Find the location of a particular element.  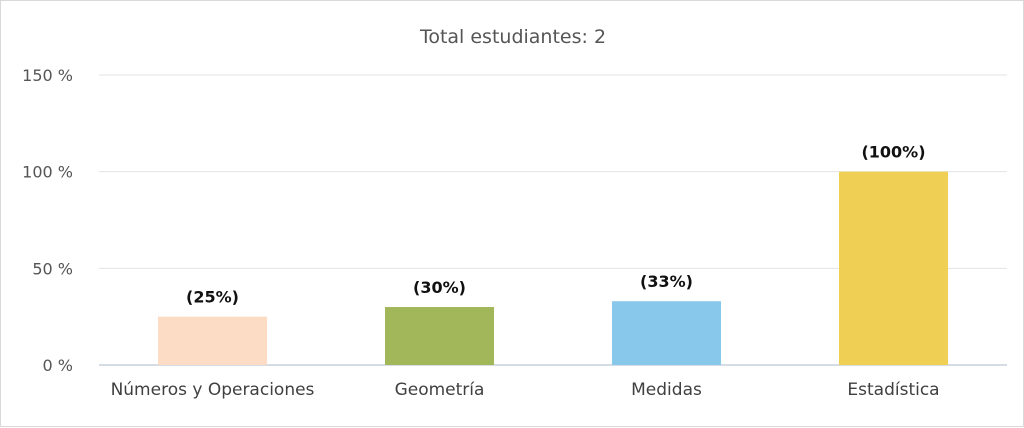

data-label: (100%) is located at coordinates (893, 152).